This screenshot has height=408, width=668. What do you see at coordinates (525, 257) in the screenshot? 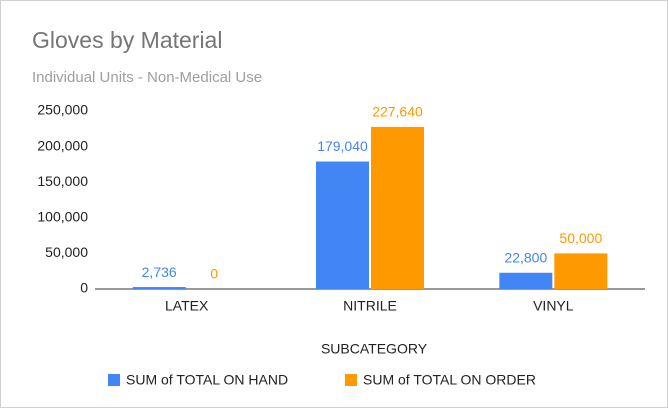
I see `data-label: 22,800` at bounding box center [525, 257].